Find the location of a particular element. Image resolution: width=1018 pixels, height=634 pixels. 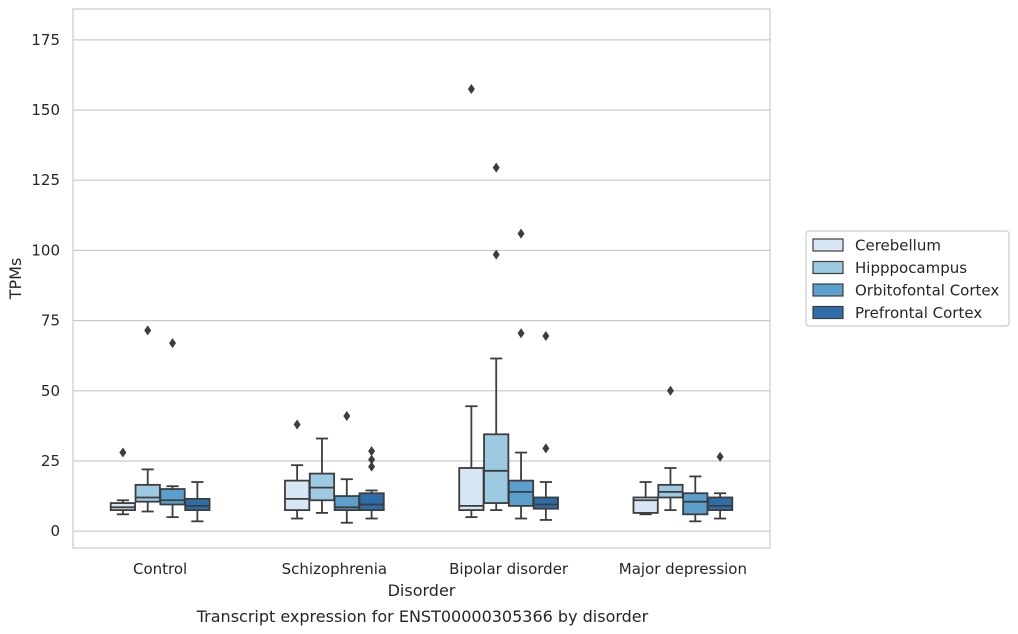

y-tick-label: 175 is located at coordinates (45, 40).